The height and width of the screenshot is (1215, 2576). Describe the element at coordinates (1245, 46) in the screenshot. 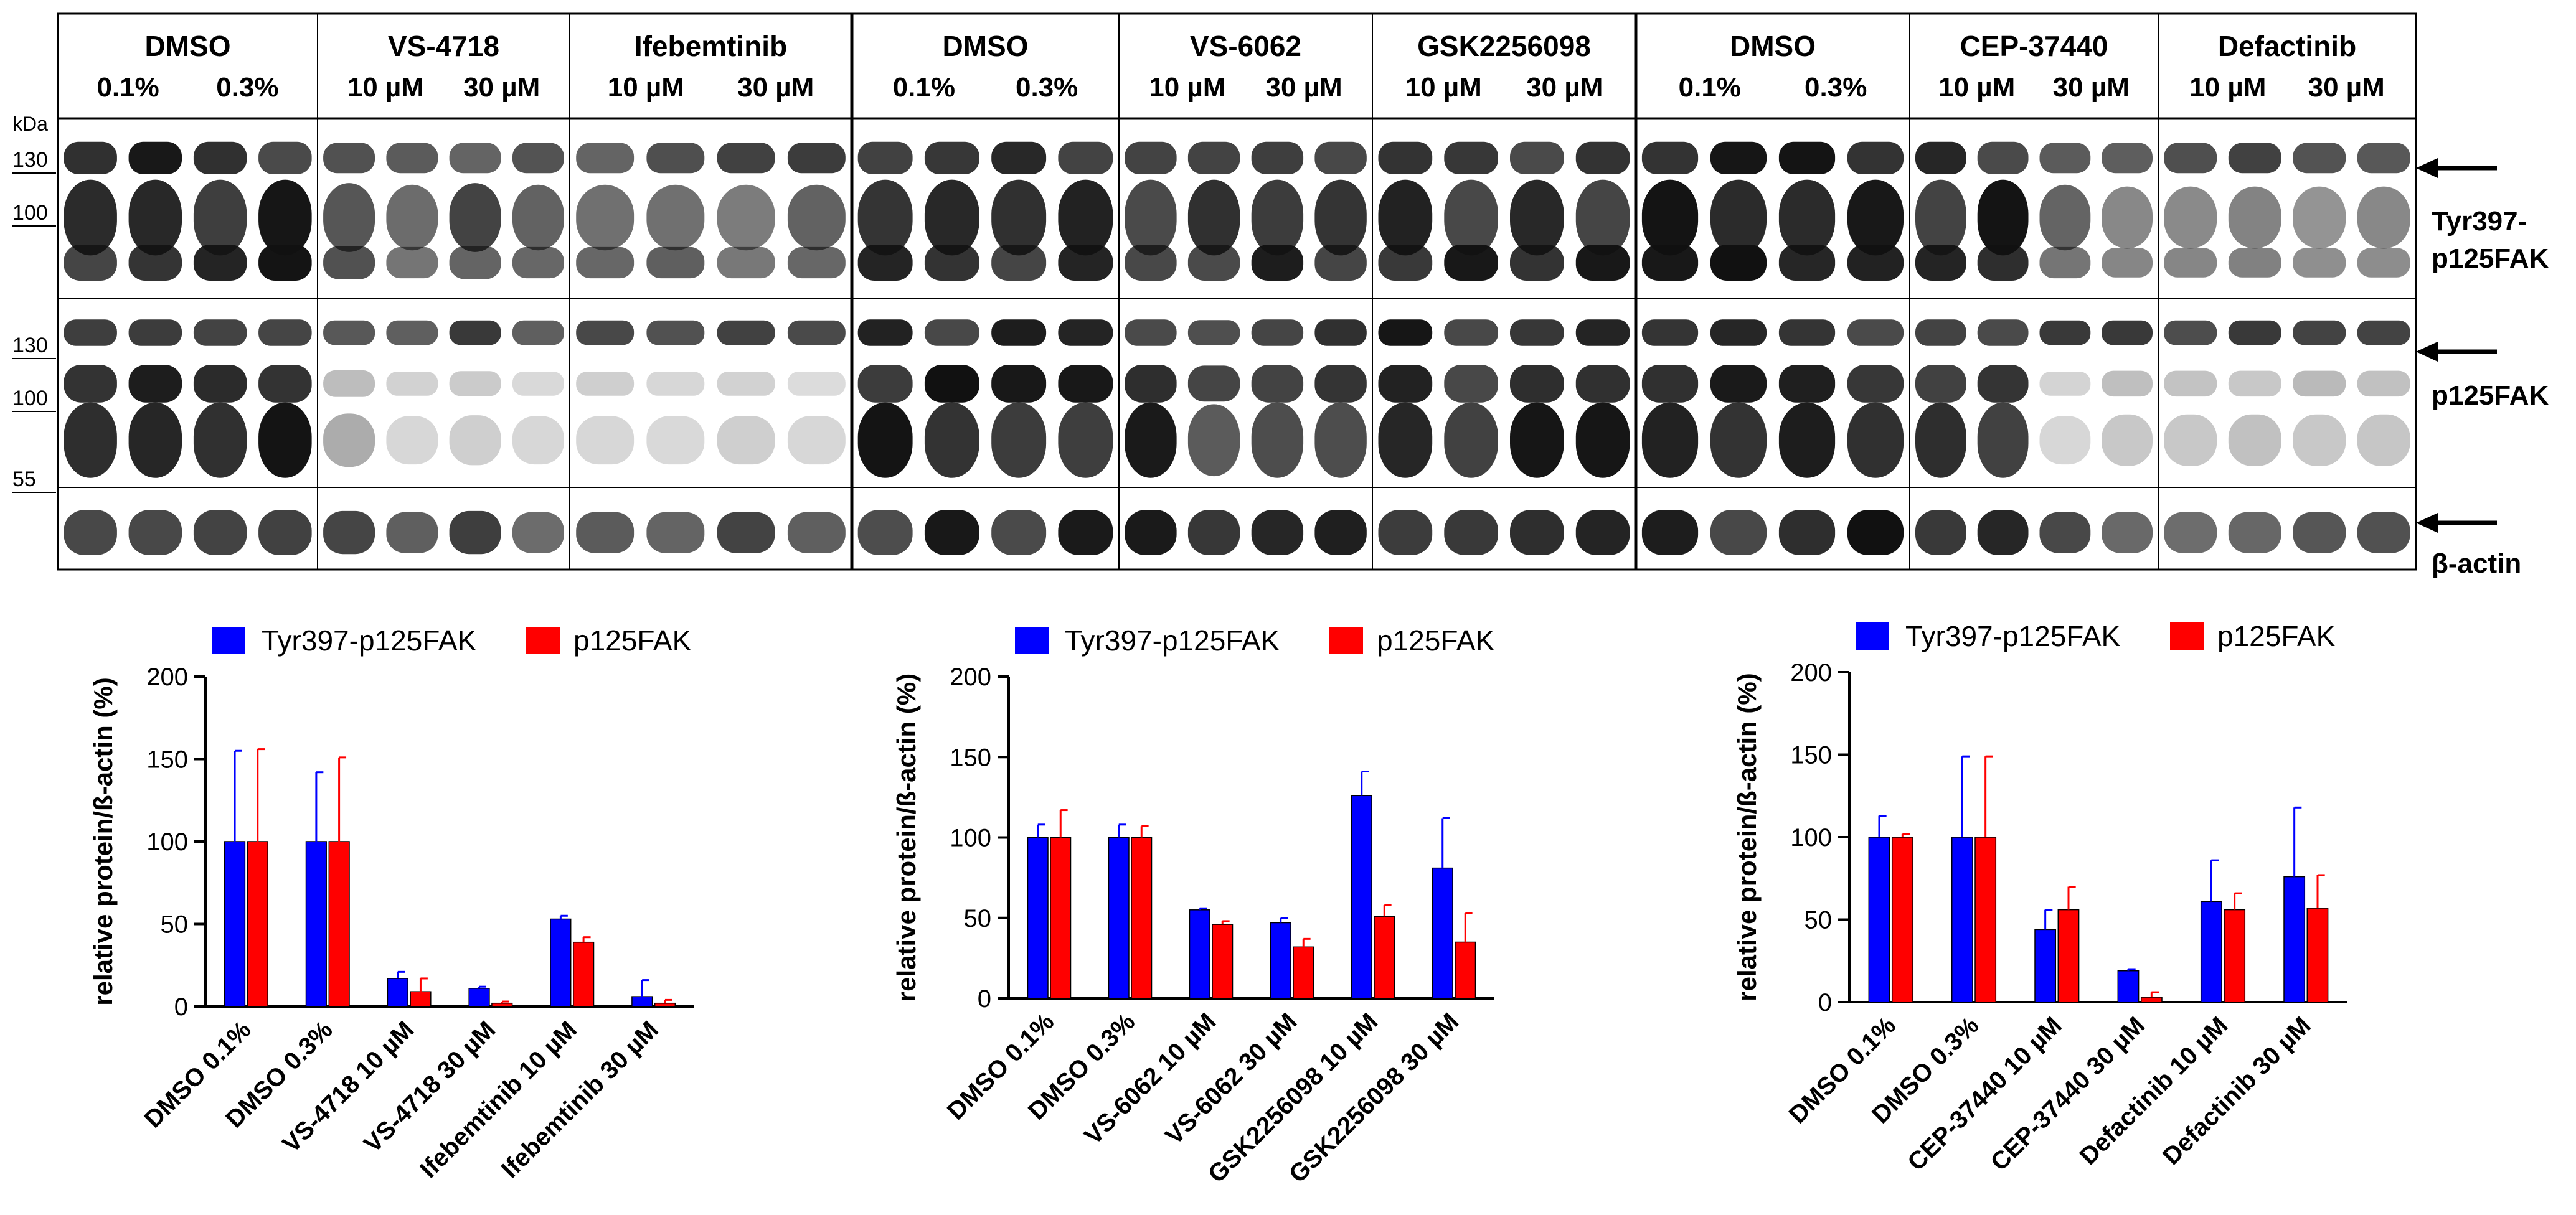

I see `blot-group-name: VS-6062` at that location.